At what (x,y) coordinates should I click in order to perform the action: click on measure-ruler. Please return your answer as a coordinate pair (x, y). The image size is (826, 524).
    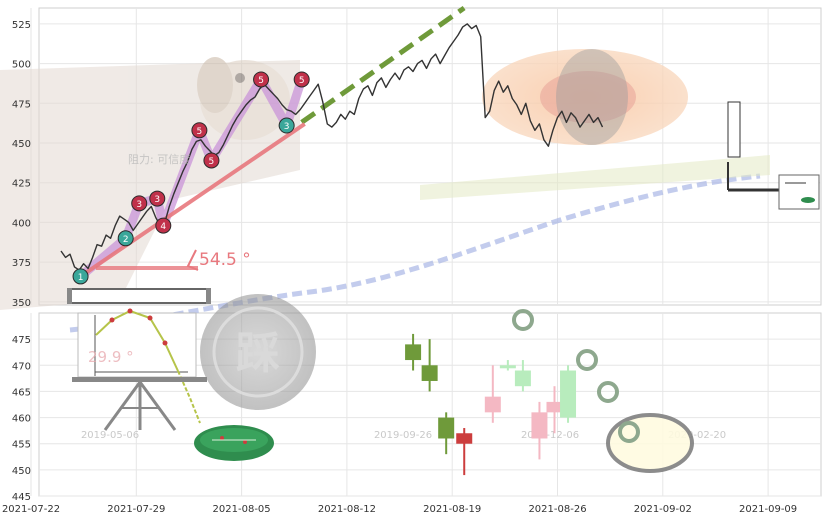
    Looking at the image, I should click on (139, 296).